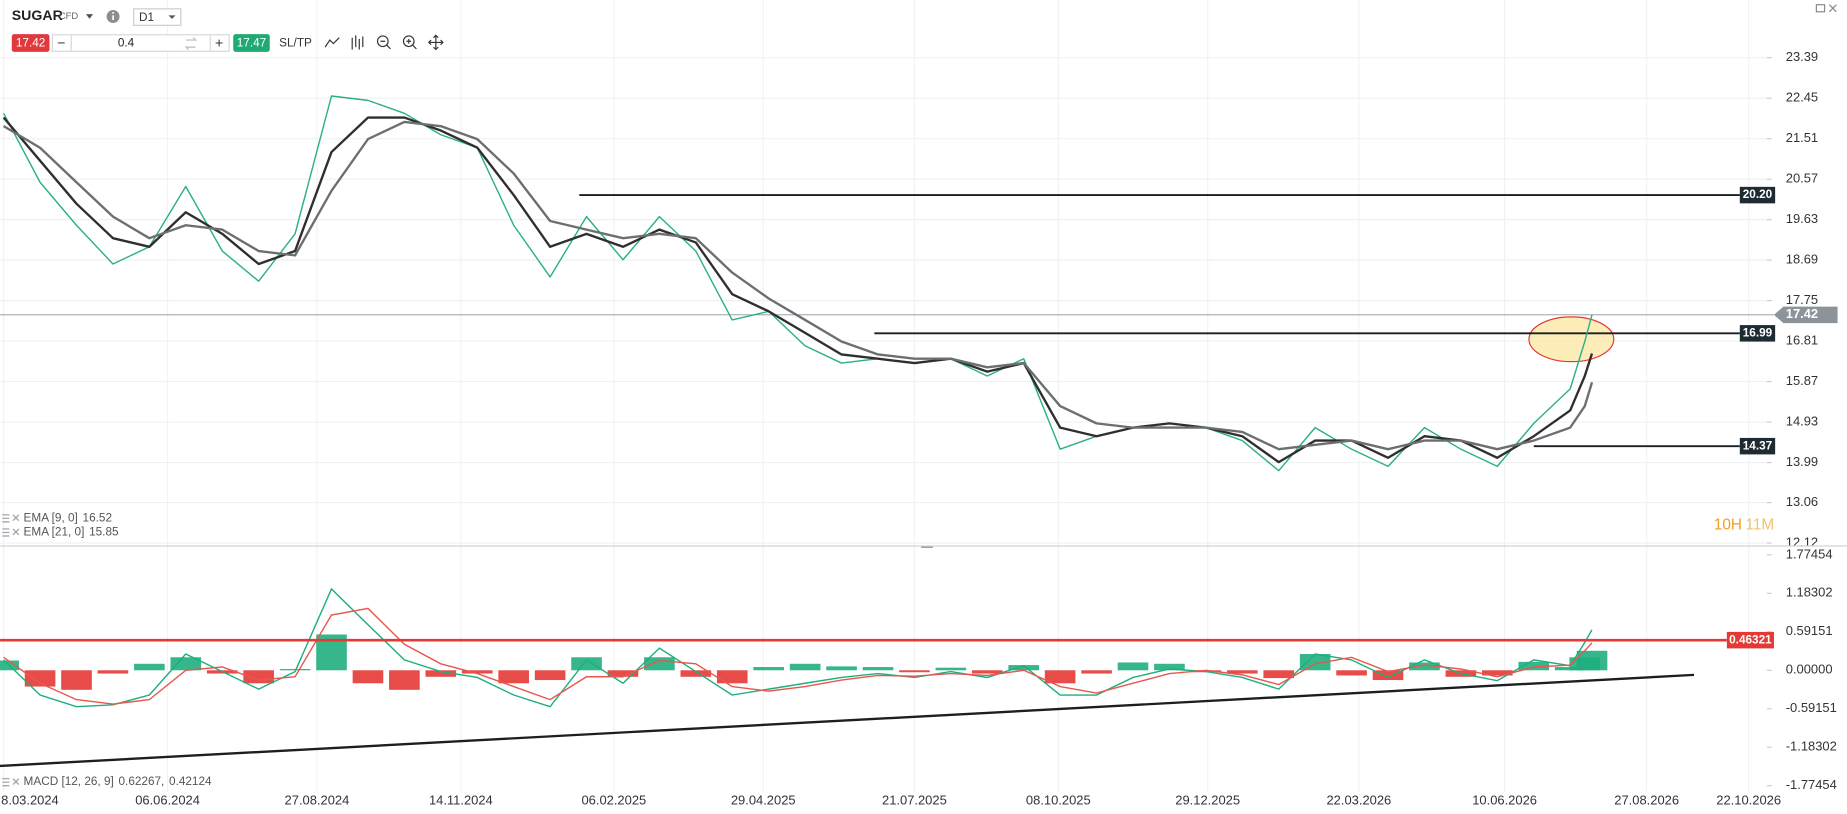 The image size is (1847, 814). Describe the element at coordinates (219, 42) in the screenshot. I see `increase-button: +` at that location.